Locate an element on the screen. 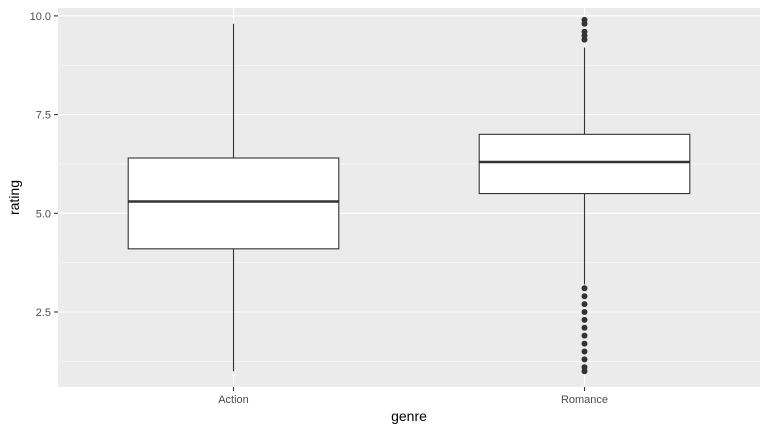 The image size is (768, 432). y-tick-label: 7.5 is located at coordinates (43, 116).